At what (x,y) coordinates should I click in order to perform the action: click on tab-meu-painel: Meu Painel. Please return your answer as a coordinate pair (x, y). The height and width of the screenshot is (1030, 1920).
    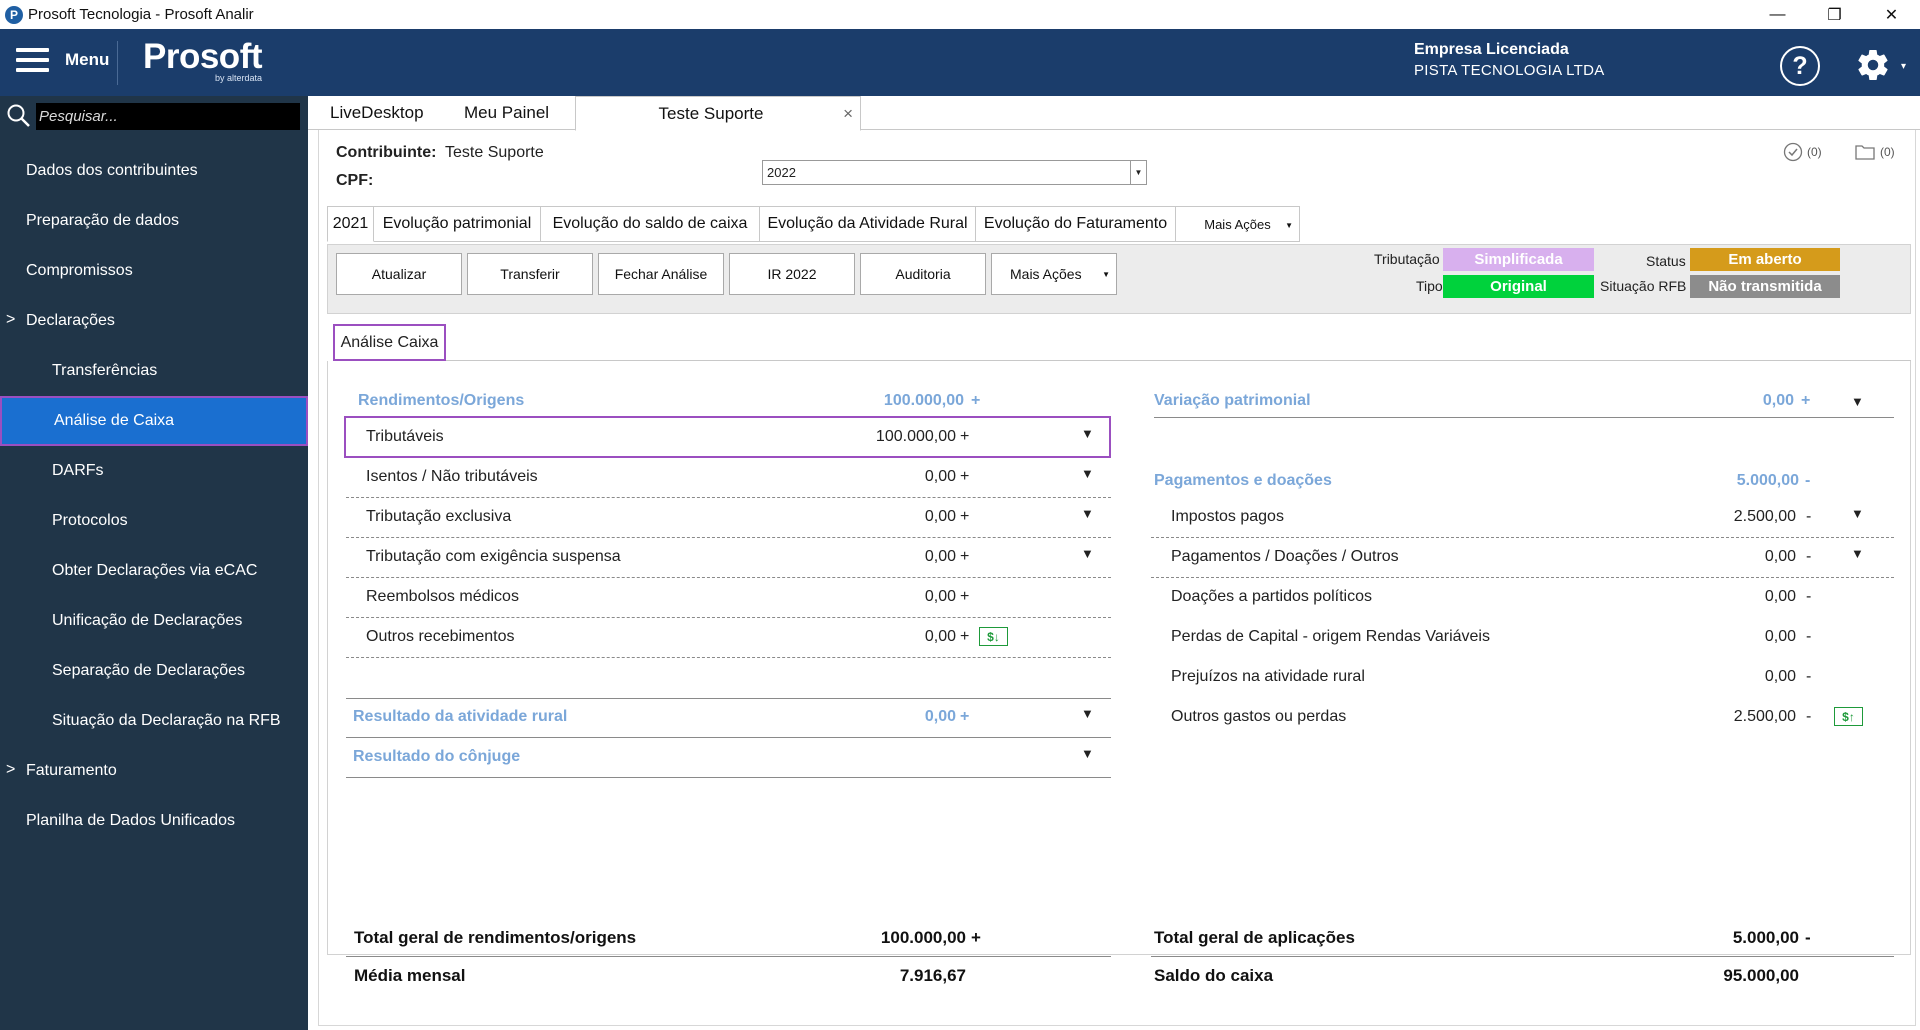
    Looking at the image, I should click on (507, 112).